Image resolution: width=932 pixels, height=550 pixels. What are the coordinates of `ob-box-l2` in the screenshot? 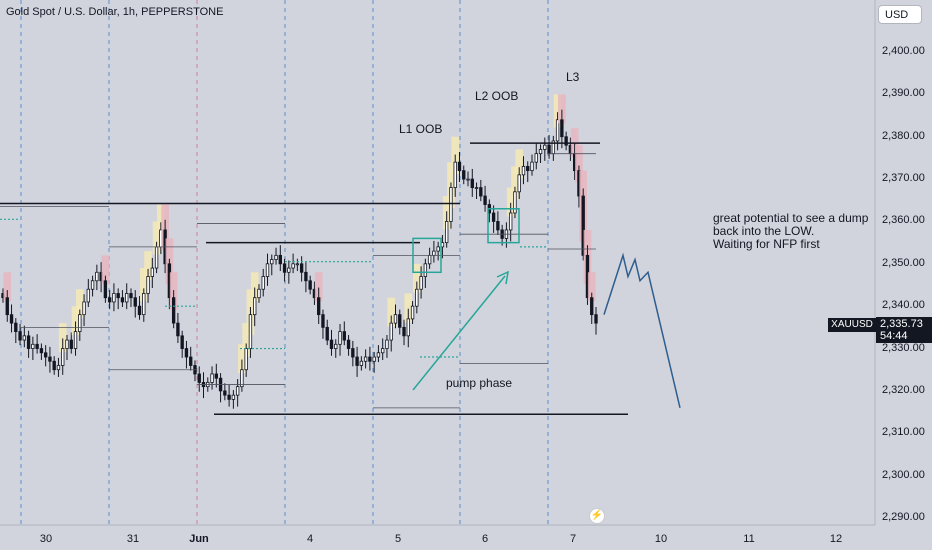 It's located at (503, 225).